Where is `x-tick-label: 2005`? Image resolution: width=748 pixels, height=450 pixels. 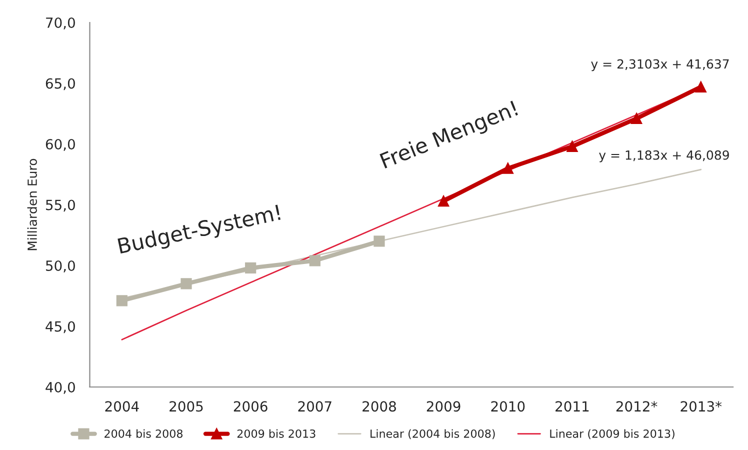
x-tick-label: 2005 is located at coordinates (186, 406).